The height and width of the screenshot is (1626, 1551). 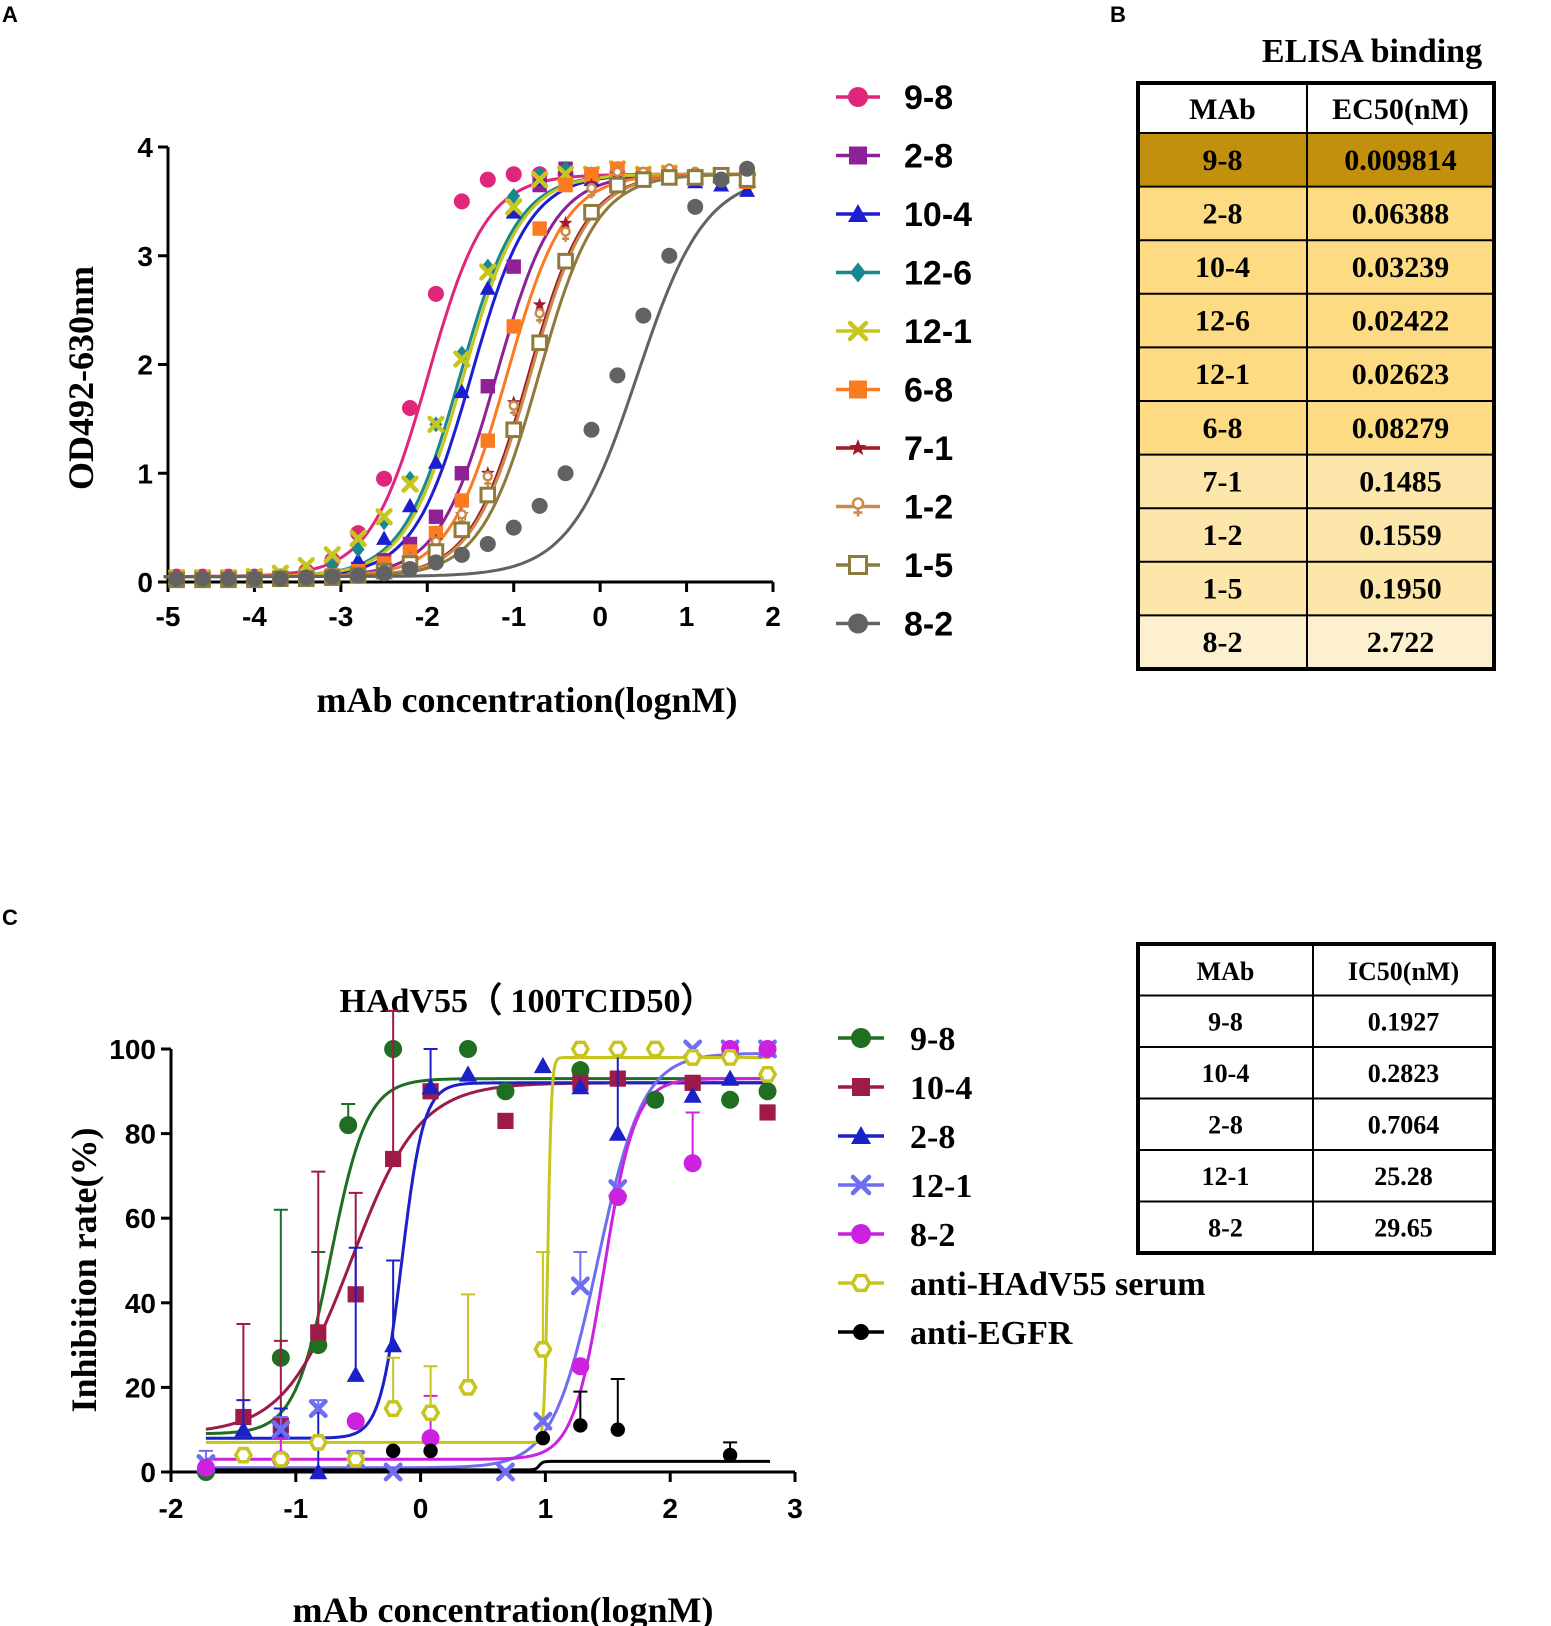 What do you see at coordinates (1222, 109) in the screenshot?
I see `ec50-header-mab: MAb` at bounding box center [1222, 109].